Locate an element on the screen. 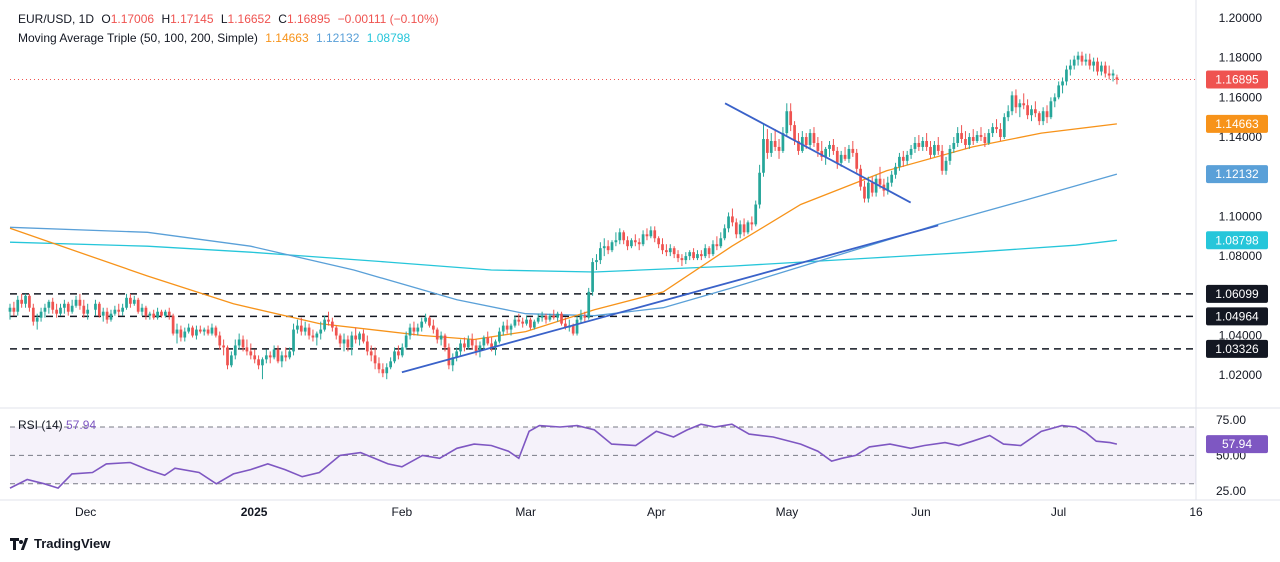 This screenshot has height=562, width=1280. time-tick-label: Dec is located at coordinates (85, 512).